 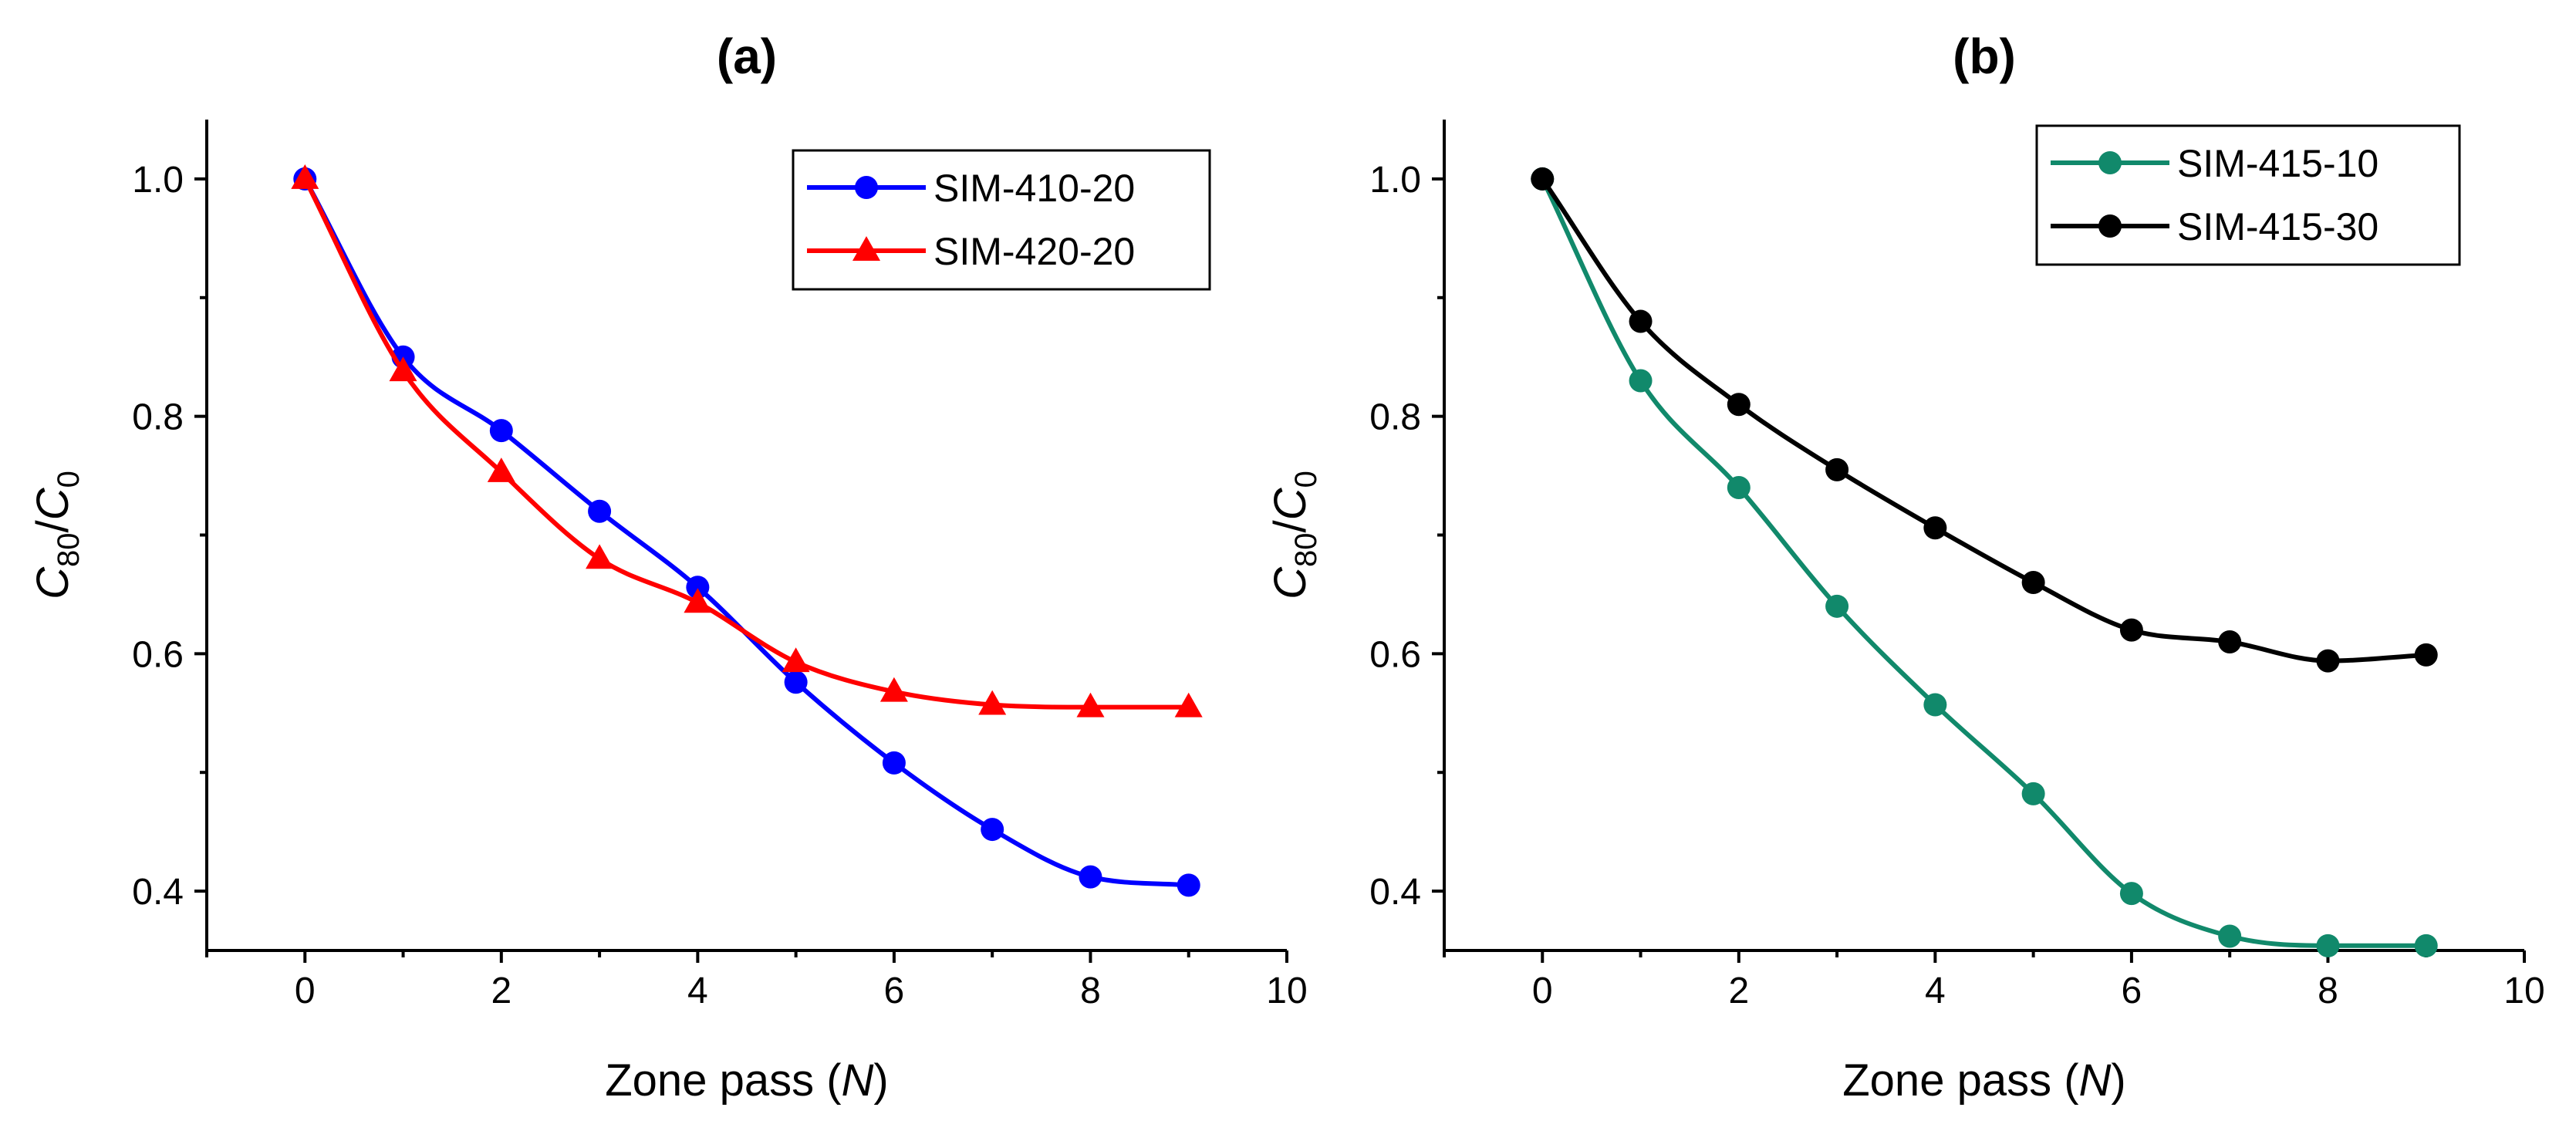 What do you see at coordinates (1984, 56) in the screenshot?
I see `panel-title: (b)` at bounding box center [1984, 56].